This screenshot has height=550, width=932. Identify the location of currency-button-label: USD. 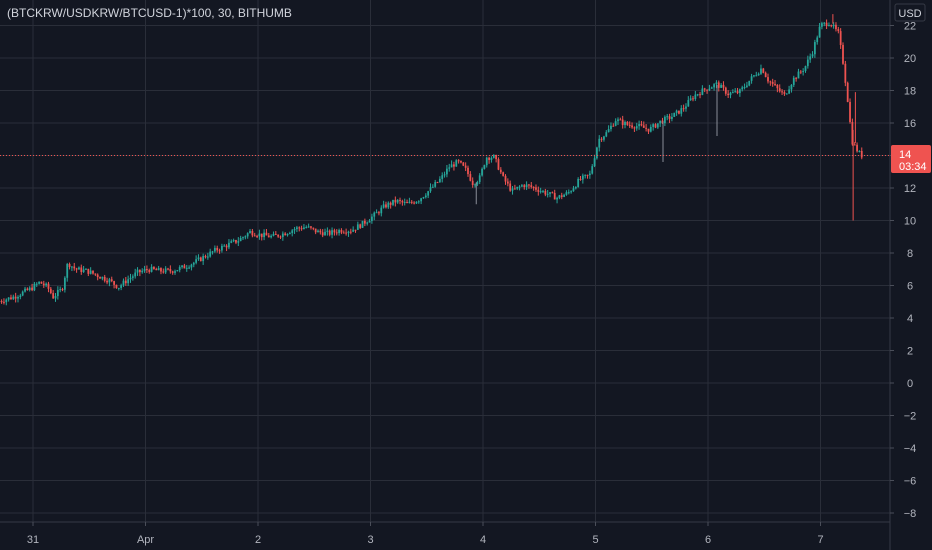
(909, 14).